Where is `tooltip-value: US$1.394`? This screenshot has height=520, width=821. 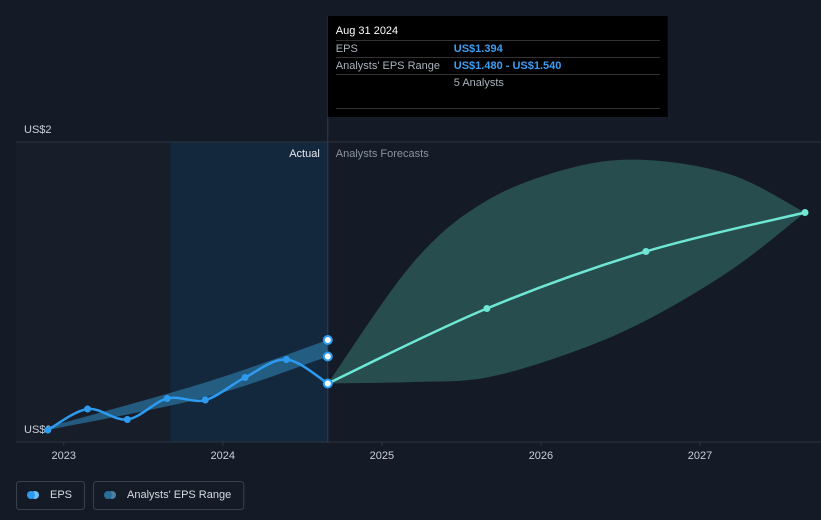
tooltip-value: US$1.394 is located at coordinates (479, 49).